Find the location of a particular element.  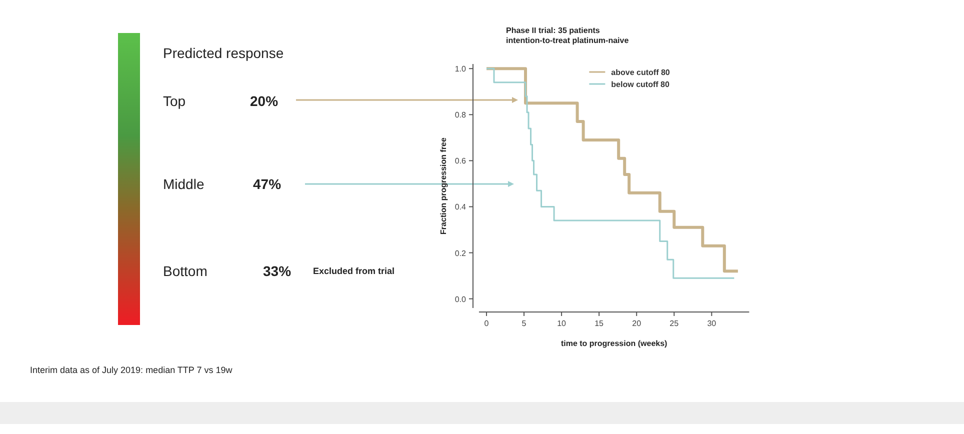

x-axis-title: time to progression (weeks) is located at coordinates (614, 343).